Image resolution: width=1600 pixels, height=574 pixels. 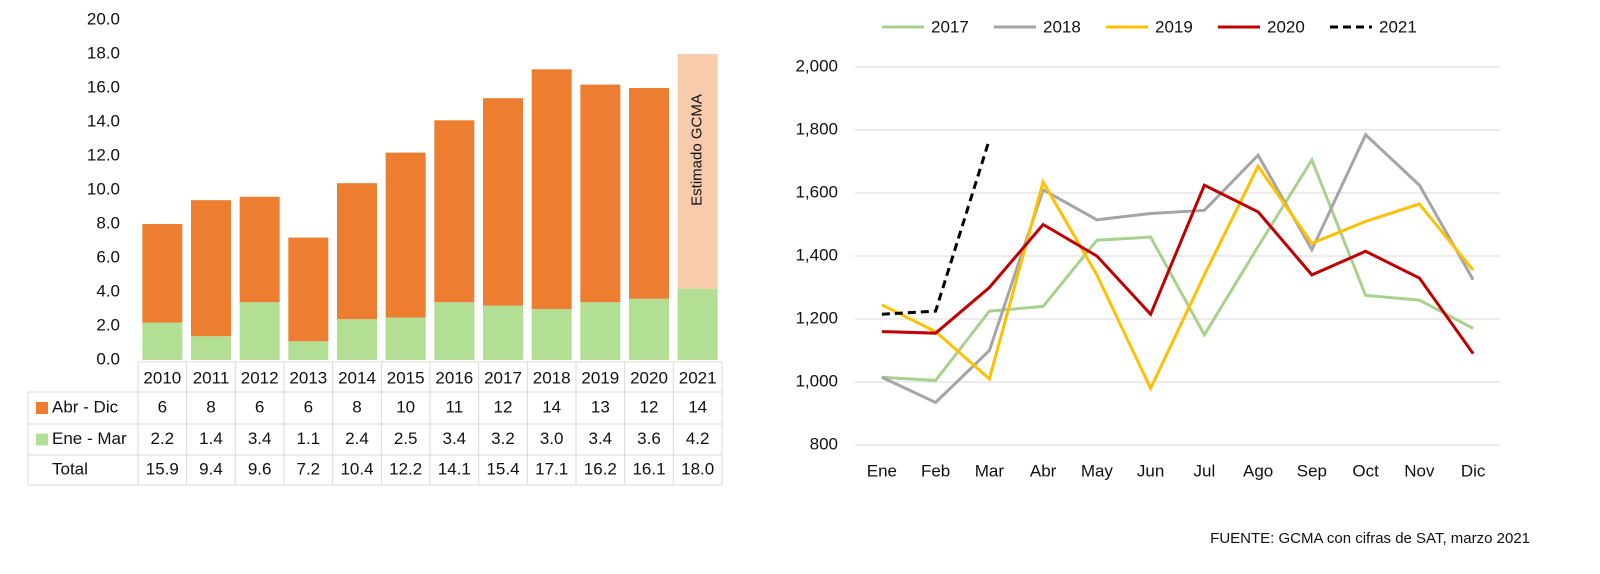 I want to click on table-value: 1.1, so click(x=309, y=438).